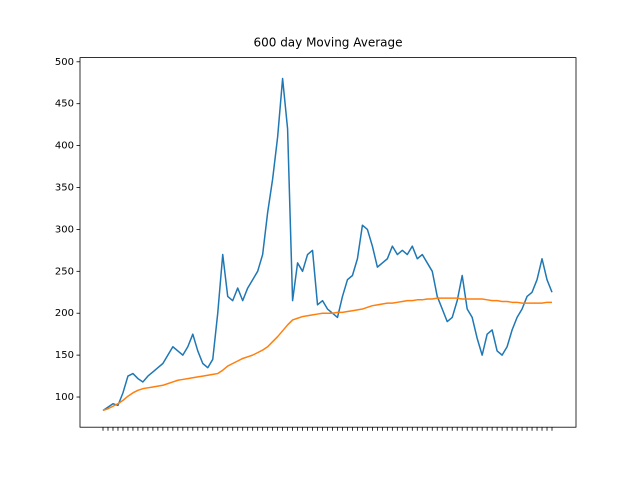 The height and width of the screenshot is (480, 640). I want to click on y-tick-label: 350, so click(64, 188).